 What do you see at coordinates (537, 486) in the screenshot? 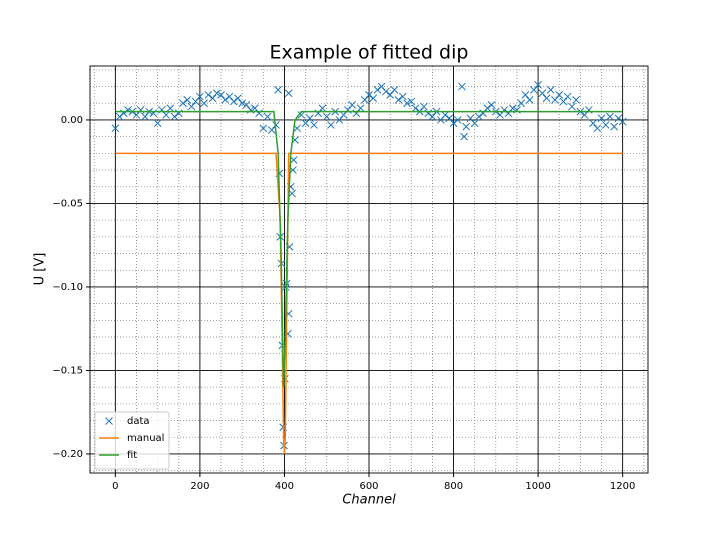
I see `x-tick-label: 1000` at bounding box center [537, 486].